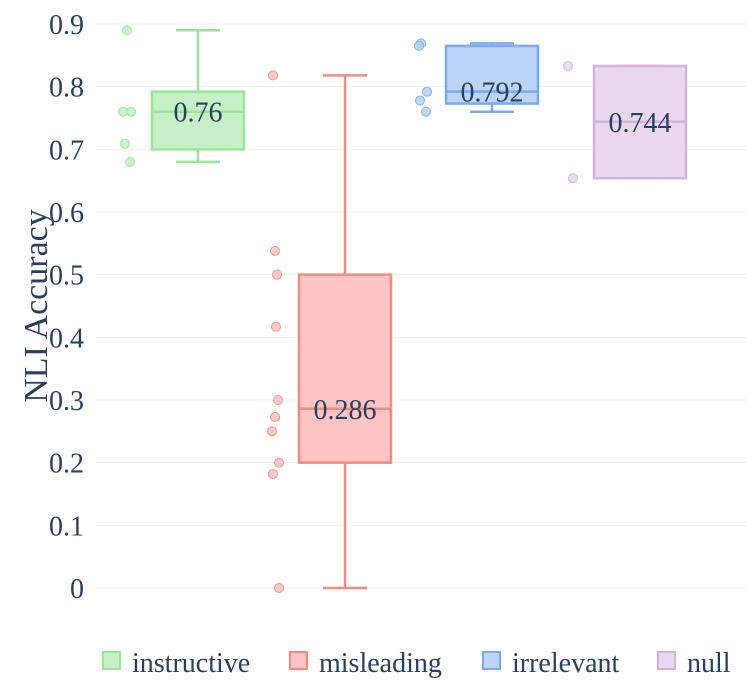 The image size is (747, 689). I want to click on legend-item-instructive: instructive, so click(176, 663).